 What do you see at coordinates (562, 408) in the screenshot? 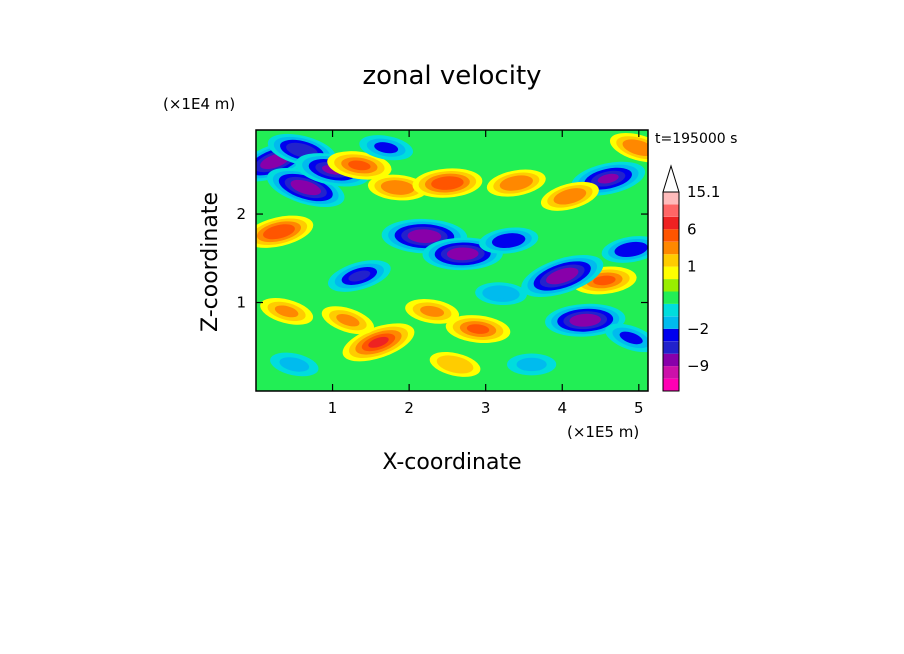
I see `x-tick-label: 4` at bounding box center [562, 408].